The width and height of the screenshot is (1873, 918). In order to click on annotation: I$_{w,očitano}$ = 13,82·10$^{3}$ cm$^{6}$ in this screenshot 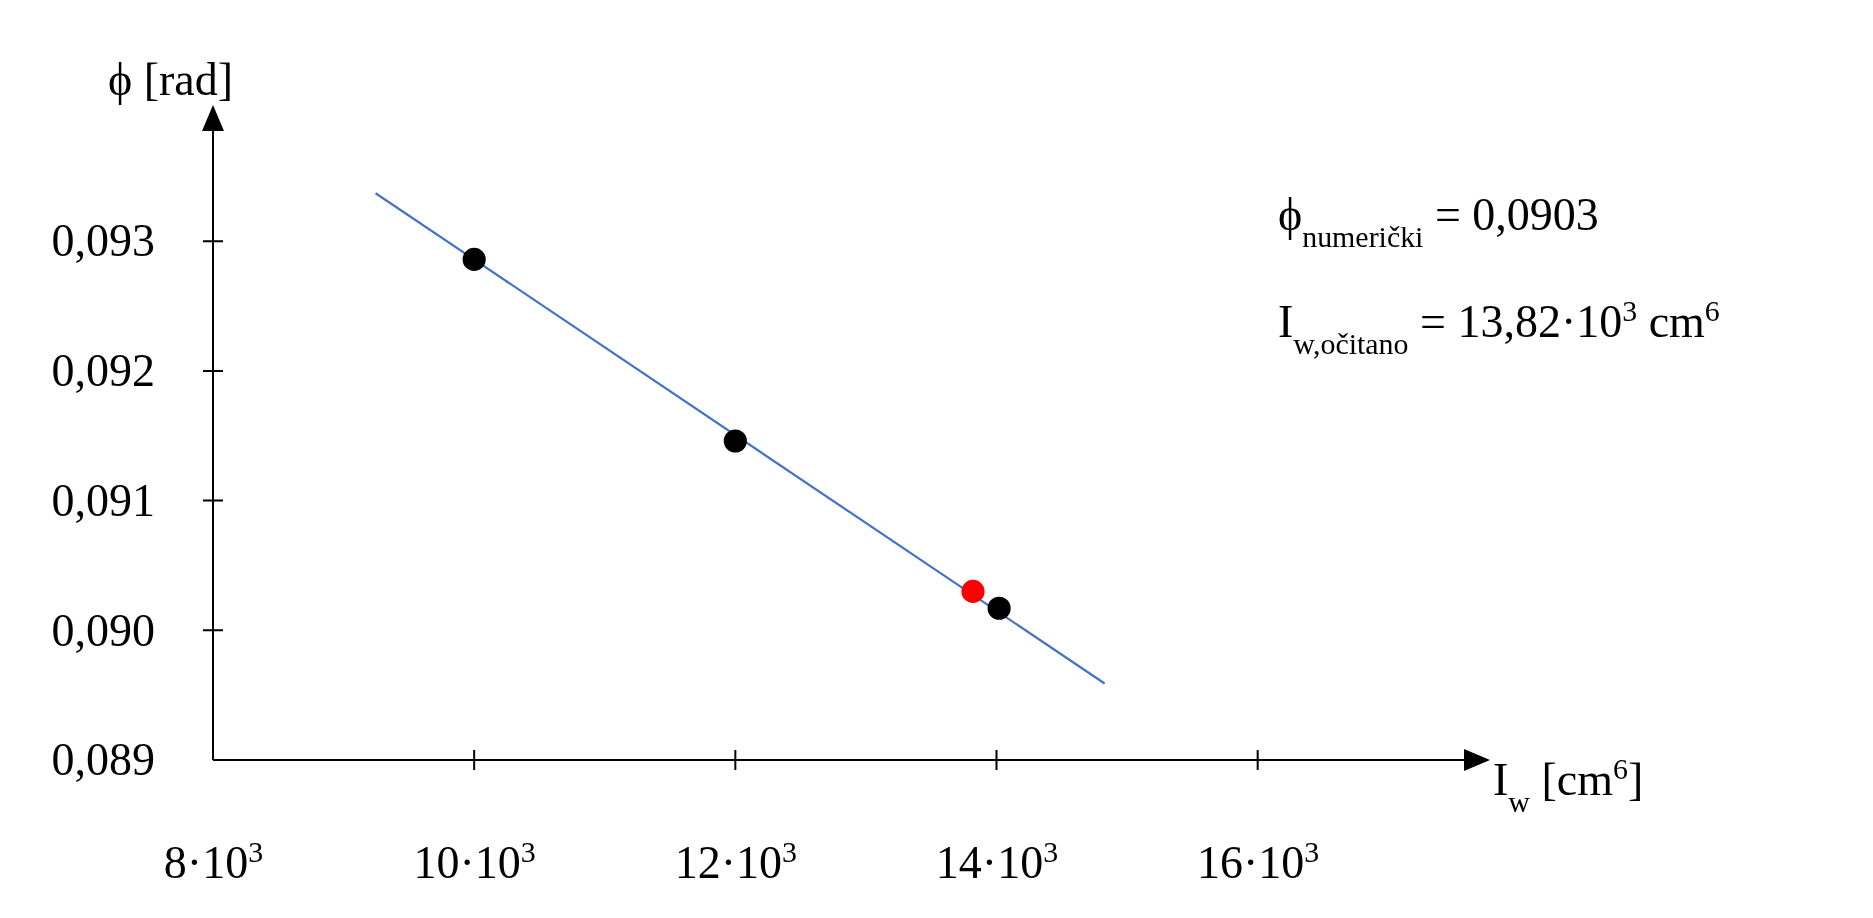, I will do `click(1499, 326)`.